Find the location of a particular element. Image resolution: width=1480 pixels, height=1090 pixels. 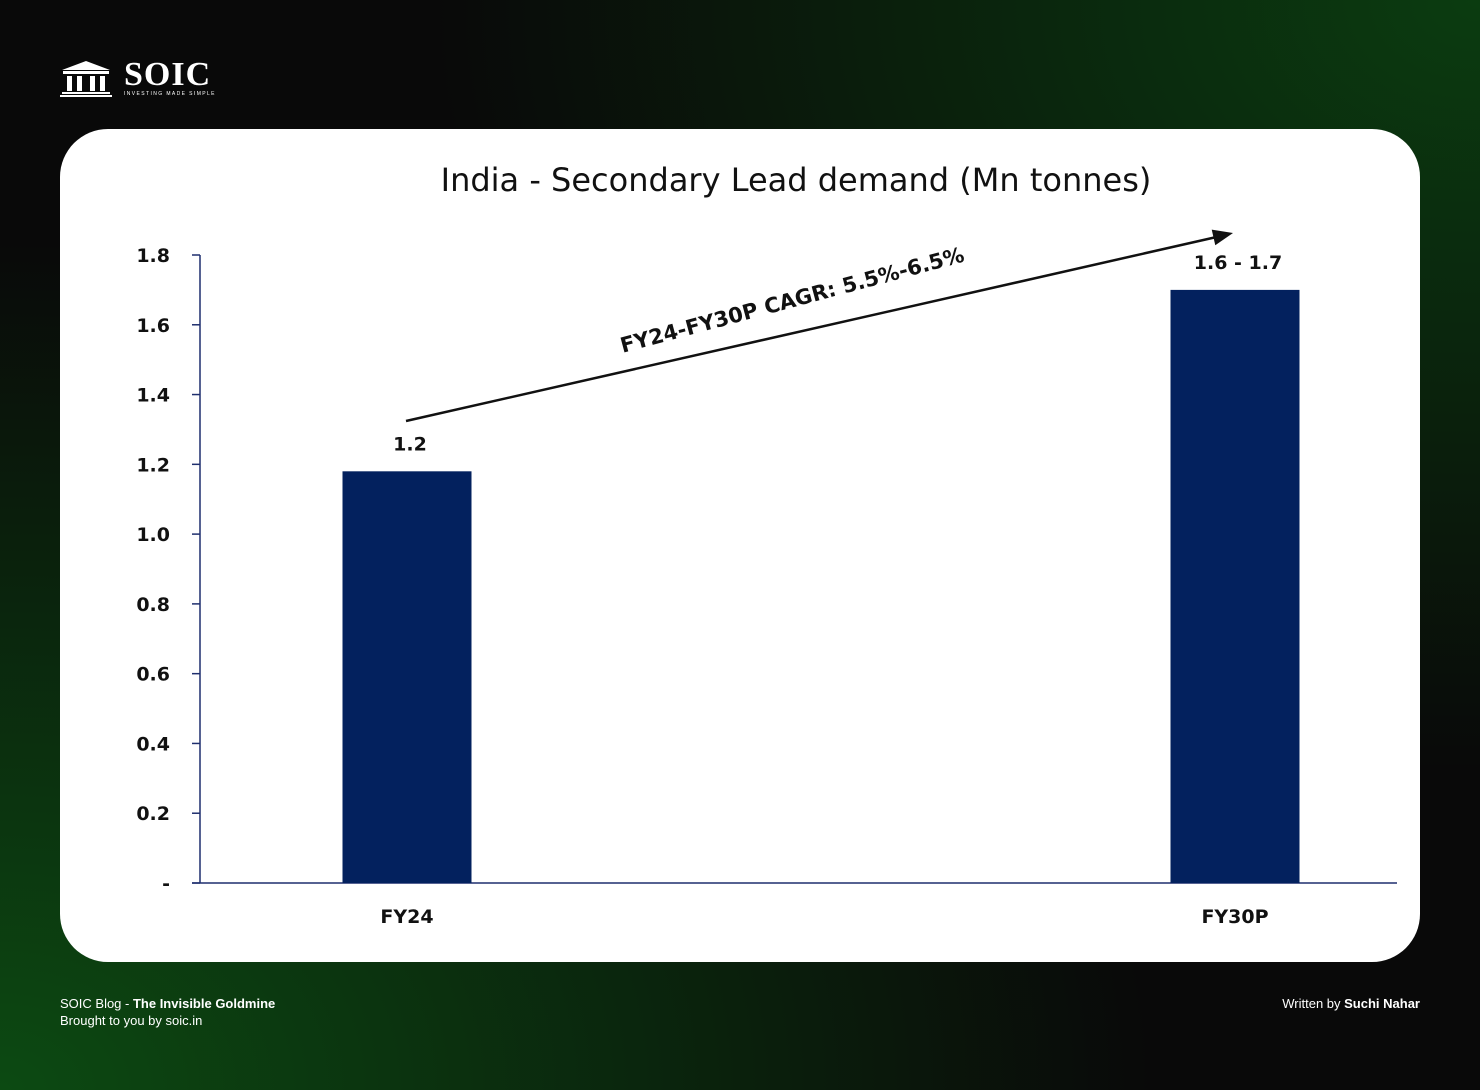

x-tick-label: FY24 is located at coordinates (406, 917).